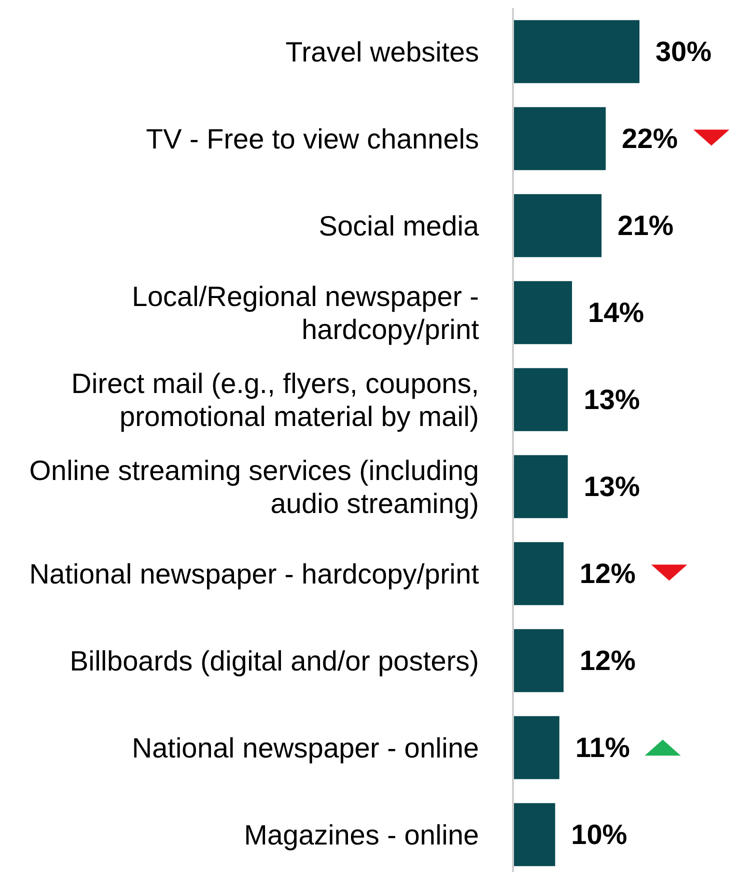  Describe the element at coordinates (274, 660) in the screenshot. I see `y-tick-label: Billboards (digital and/or posters)` at that location.